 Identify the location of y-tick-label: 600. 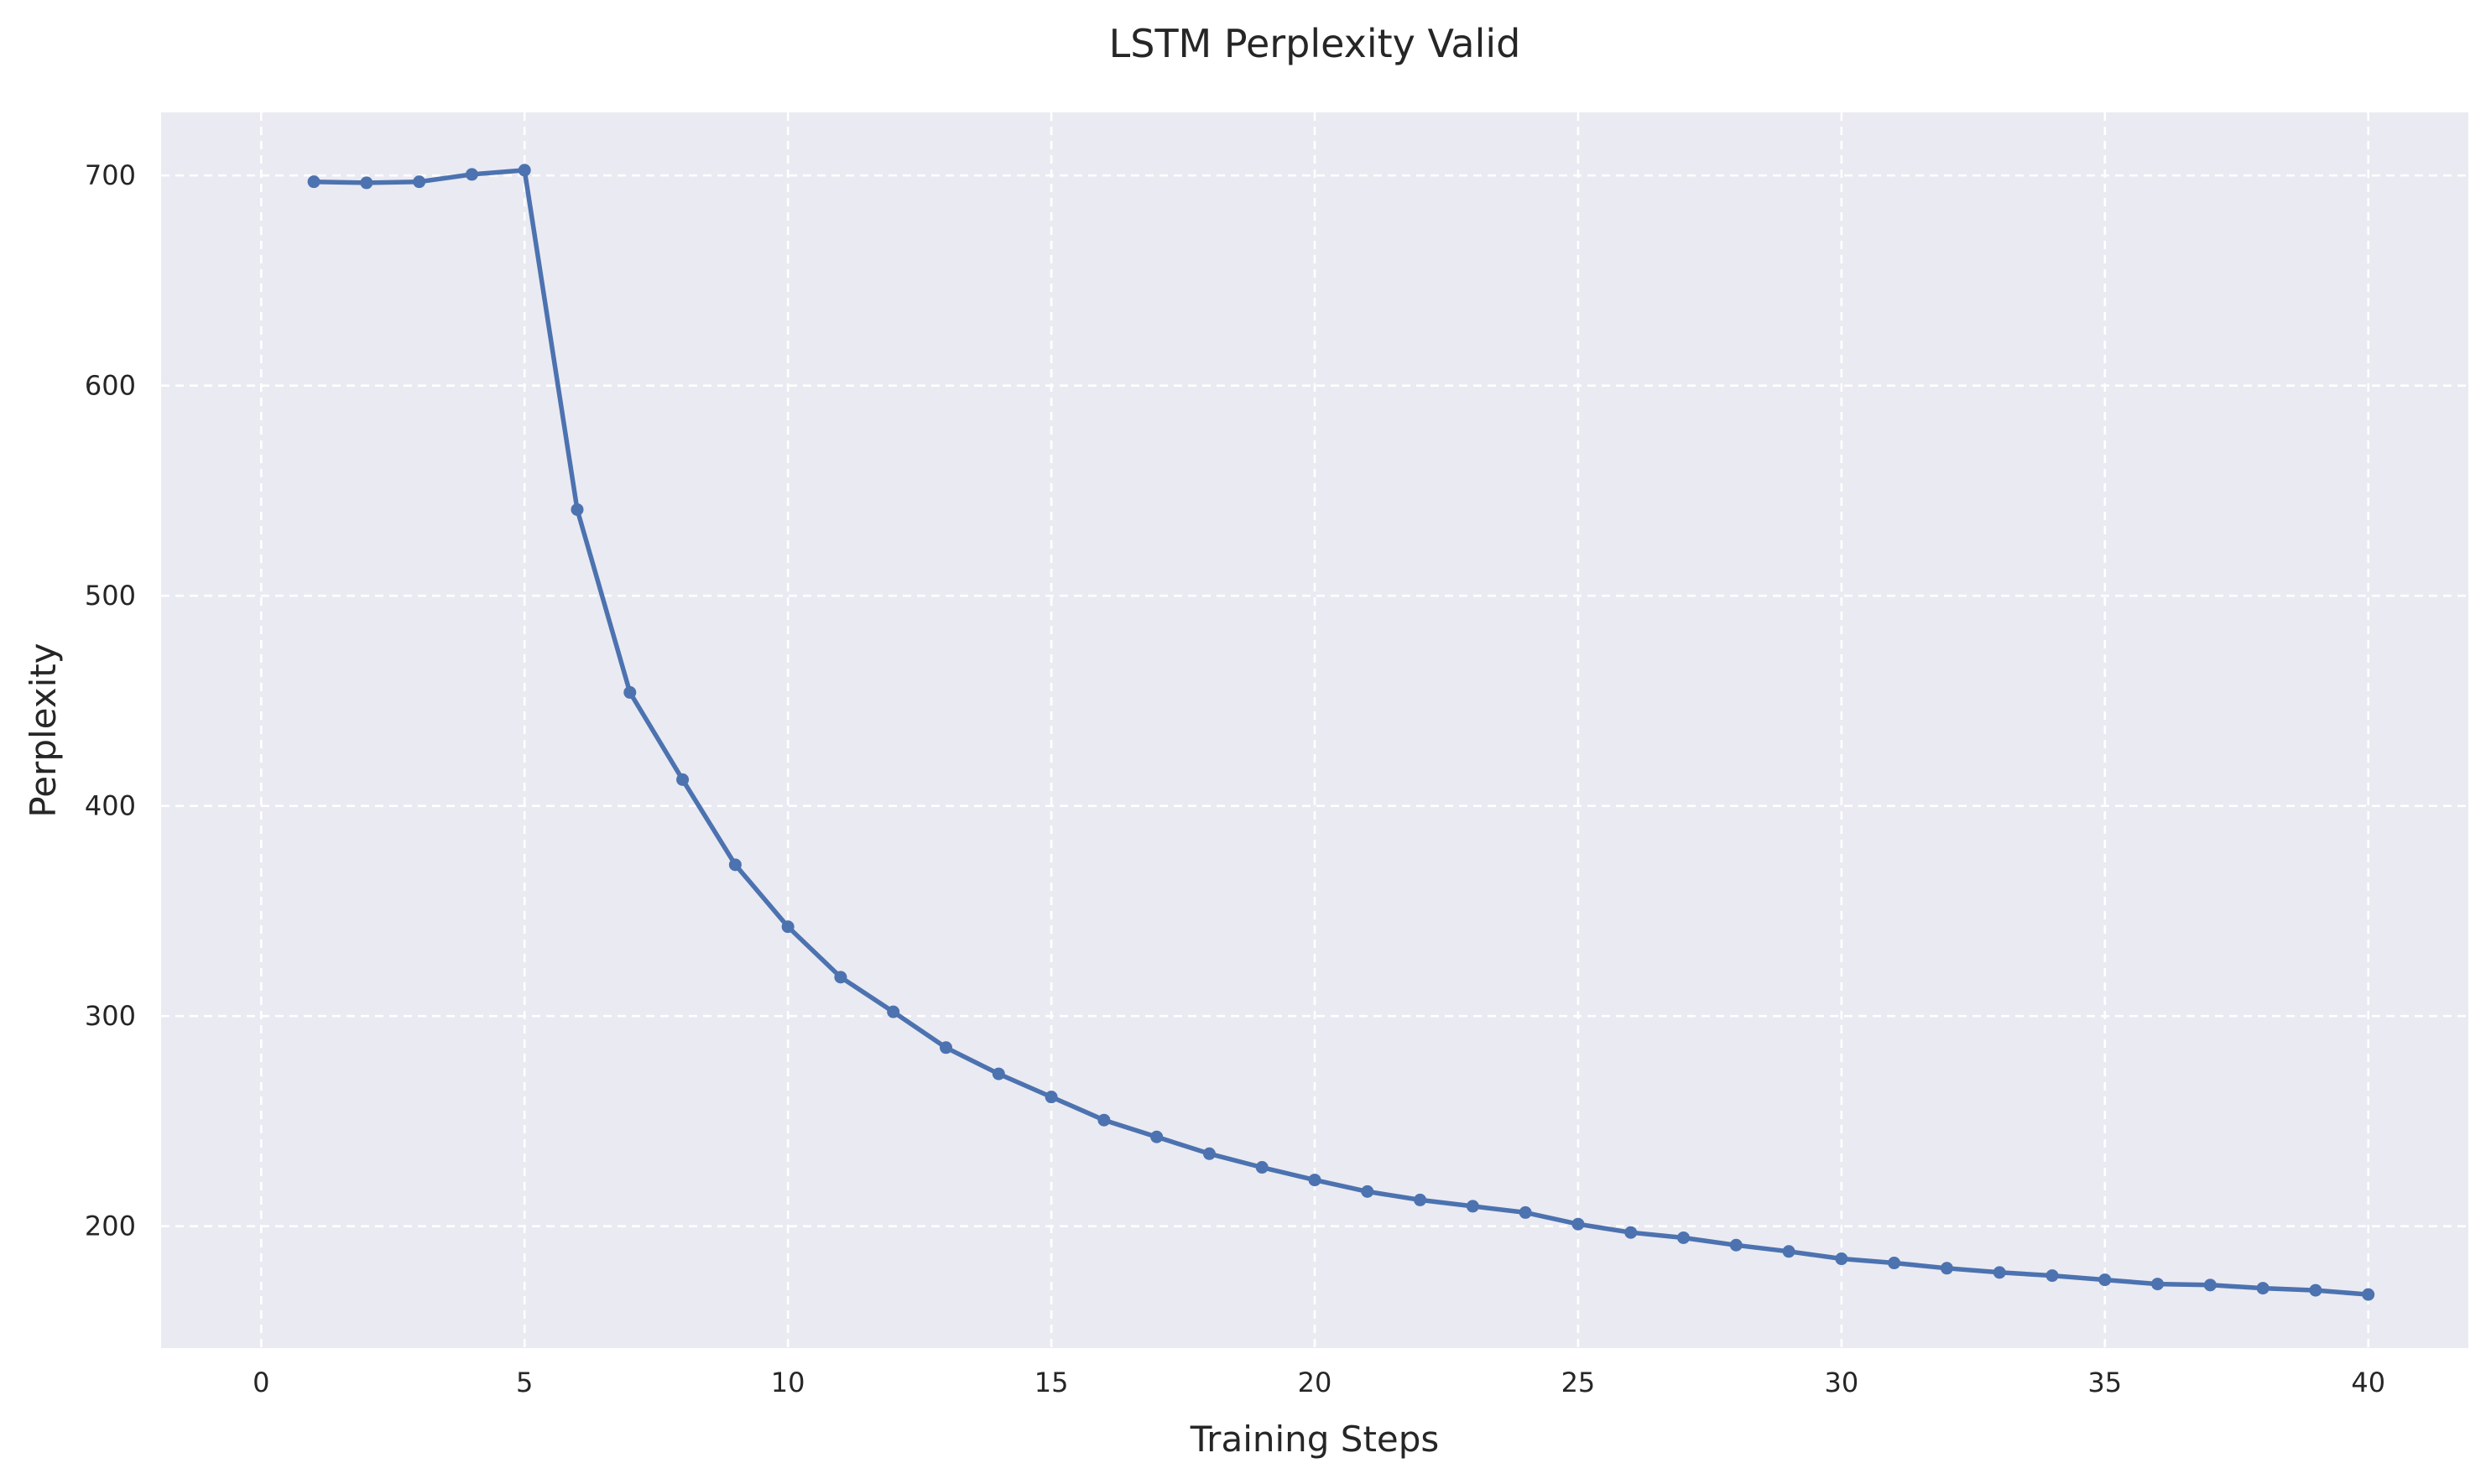
(110, 386).